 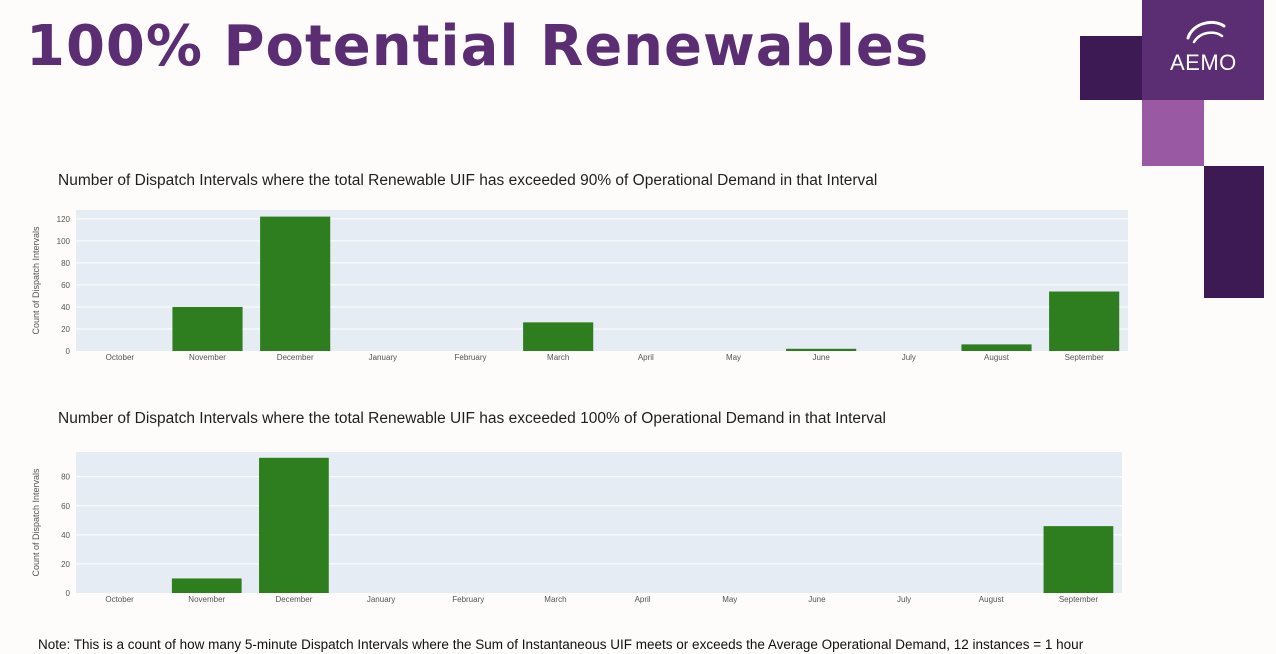 I want to click on chart2-bar-december, so click(x=294, y=525).